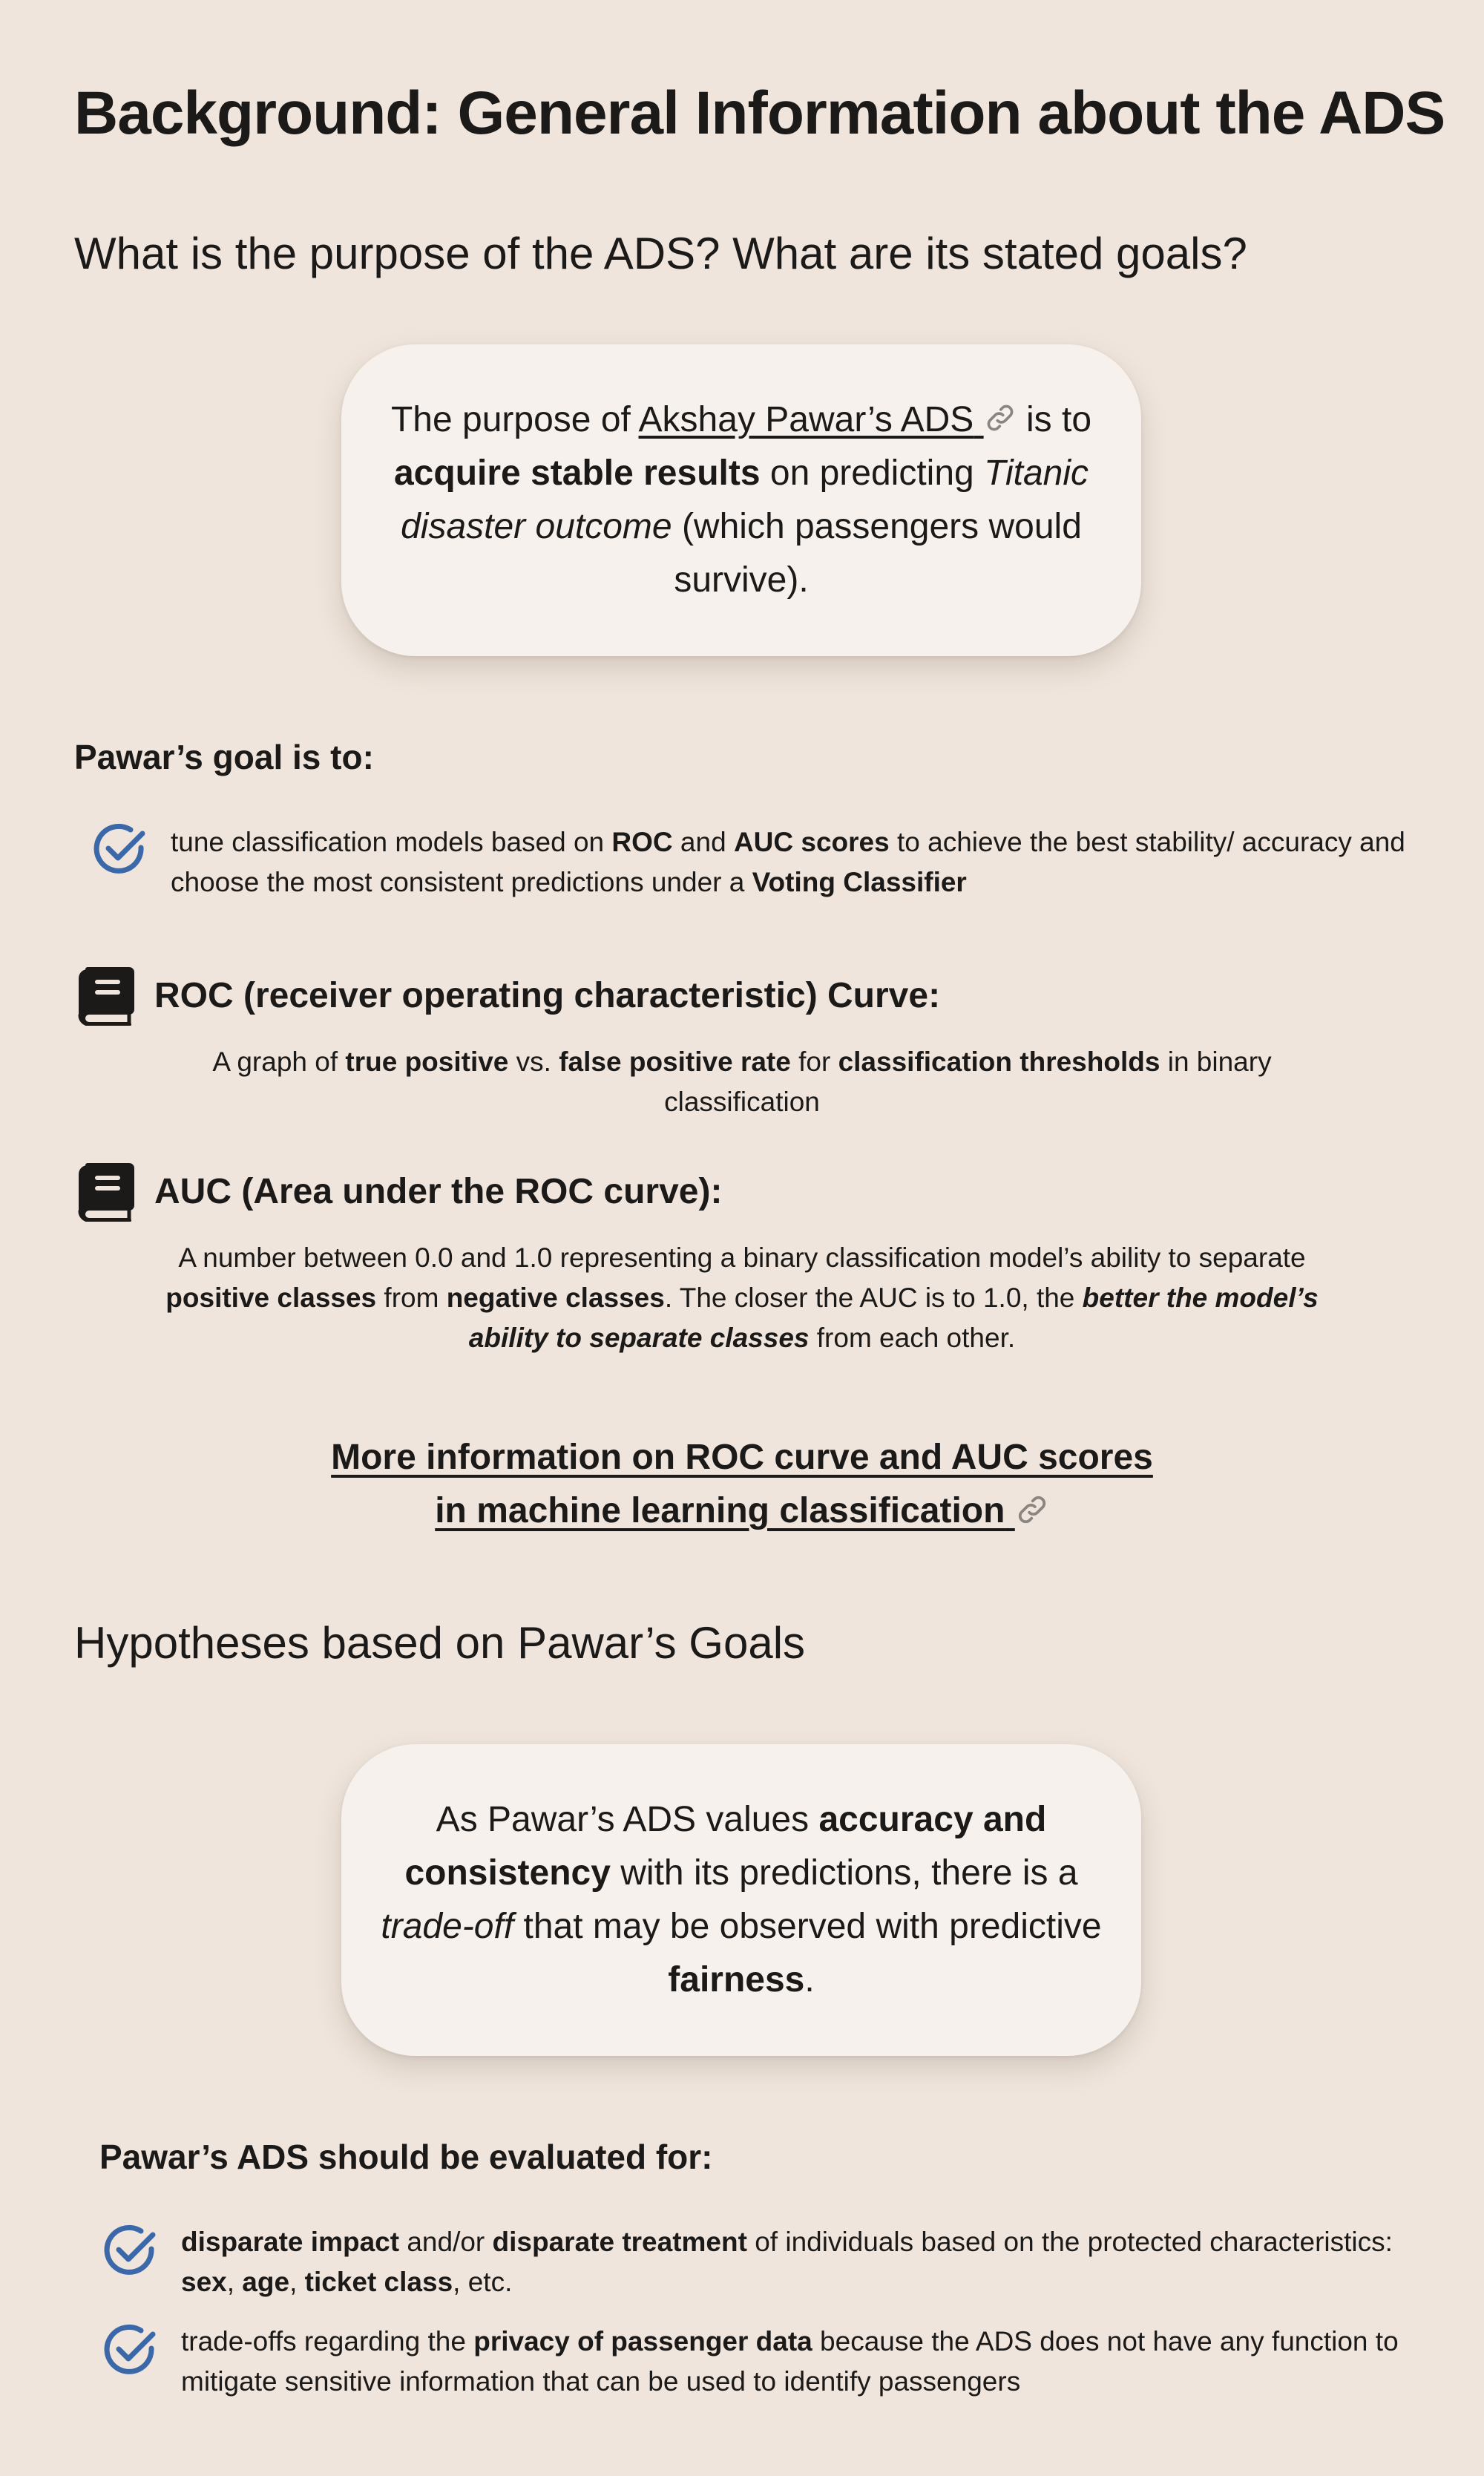 The width and height of the screenshot is (1484, 2476). I want to click on goal-bold-roc: ROC, so click(642, 842).